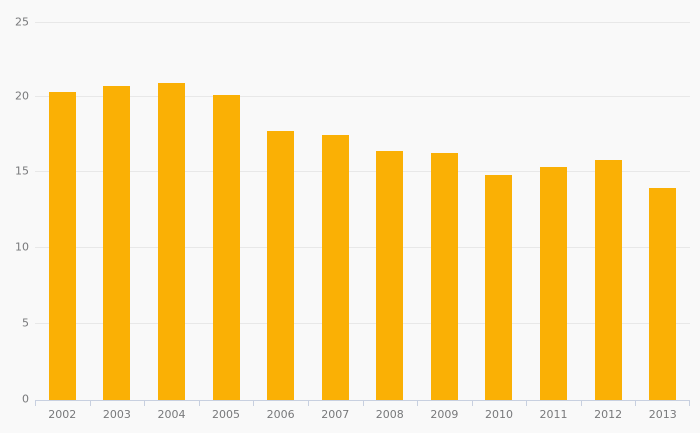 The width and height of the screenshot is (700, 433). Describe the element at coordinates (62, 414) in the screenshot. I see `x-tick-label: 2002` at that location.